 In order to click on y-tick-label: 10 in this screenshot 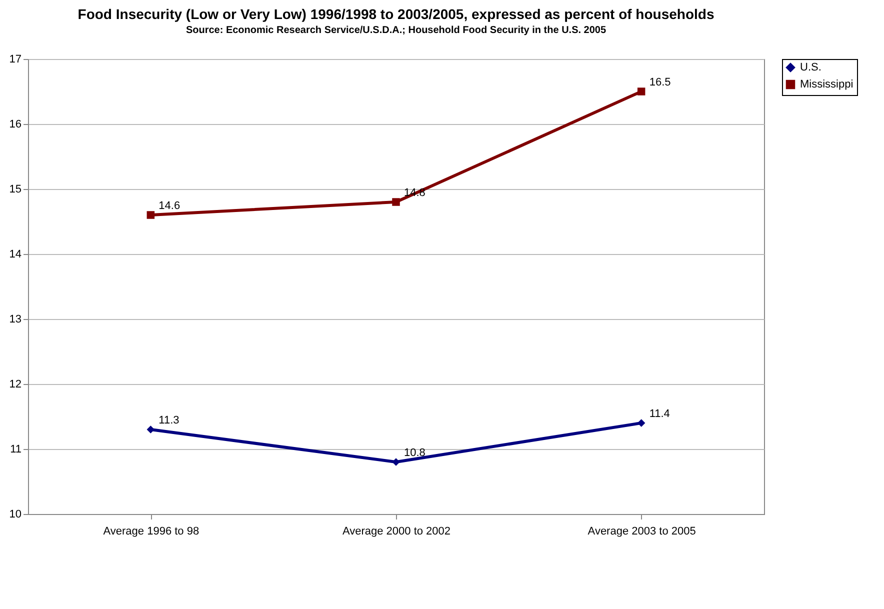, I will do `click(15, 514)`.